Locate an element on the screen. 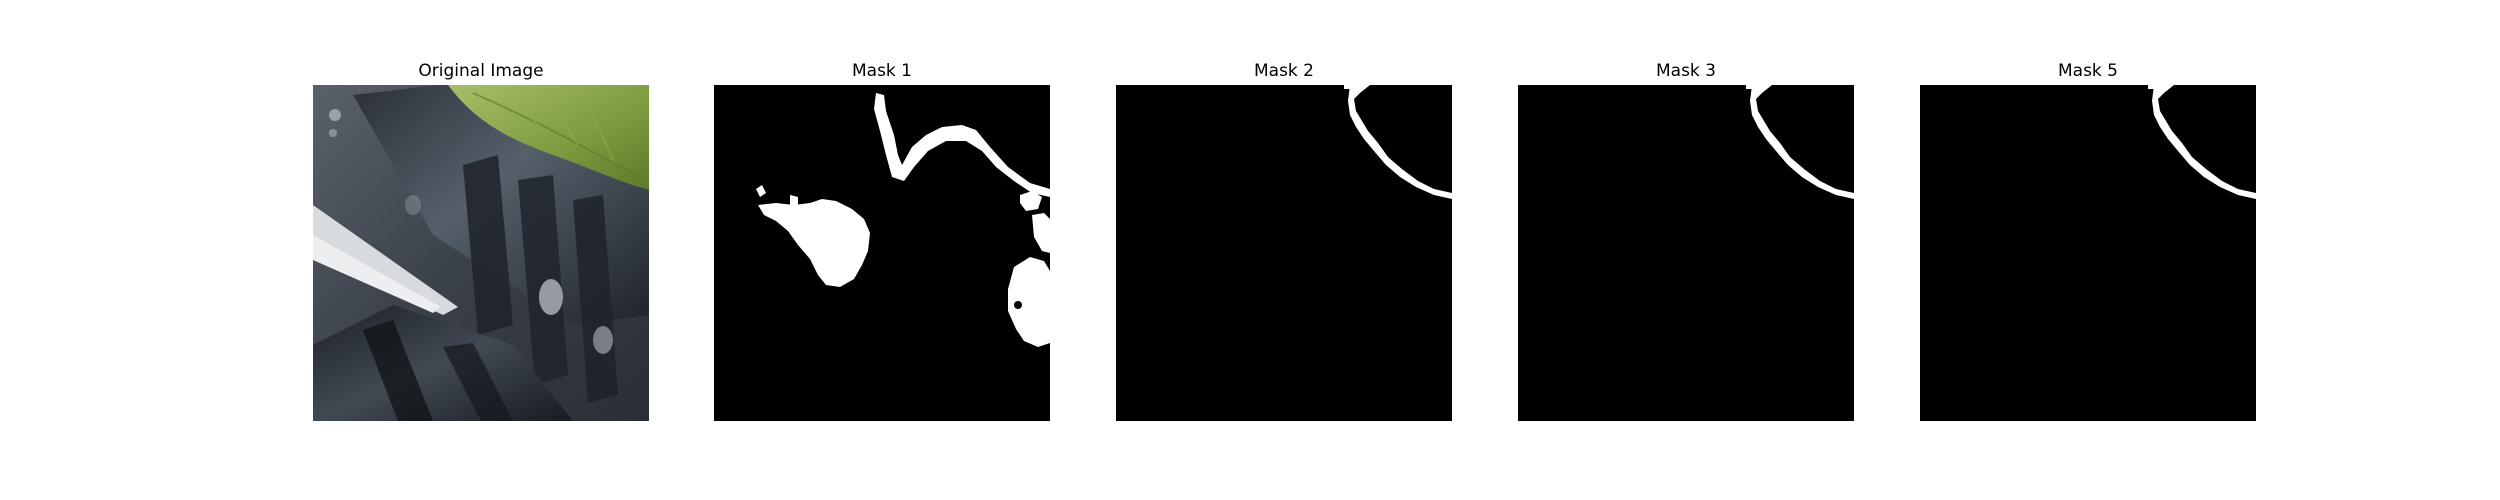 This screenshot has width=2500, height=500. panel-title: Mask 1 is located at coordinates (881, 71).